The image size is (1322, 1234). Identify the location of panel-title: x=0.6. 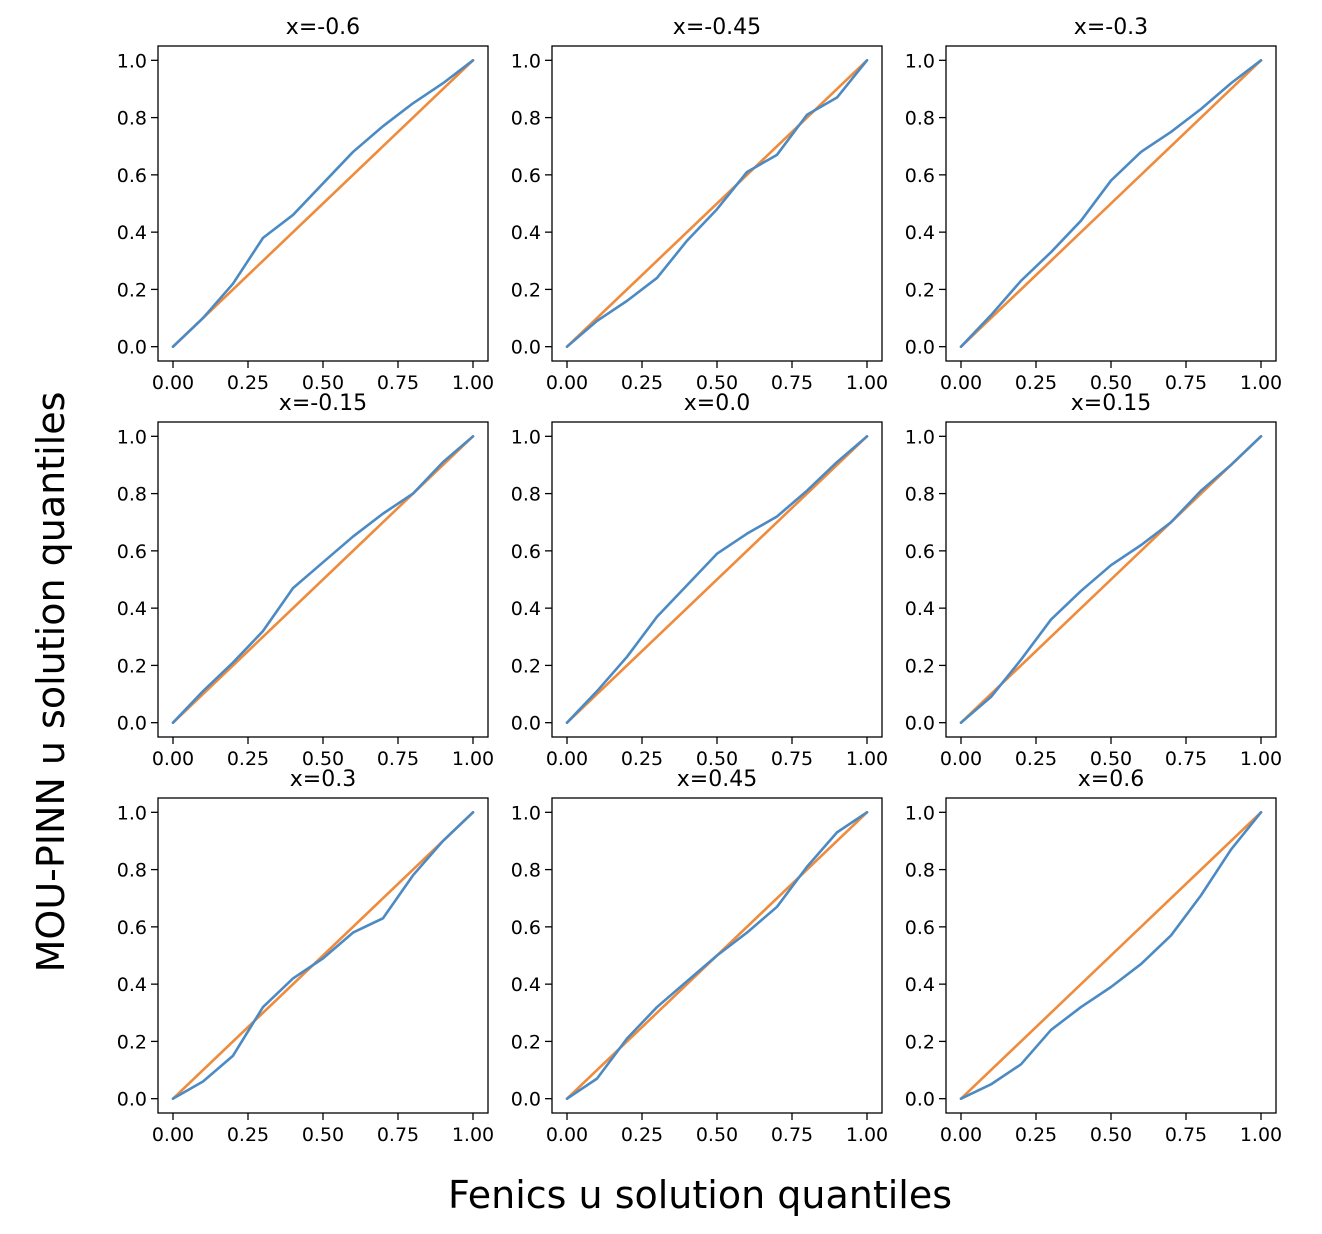
(1111, 779).